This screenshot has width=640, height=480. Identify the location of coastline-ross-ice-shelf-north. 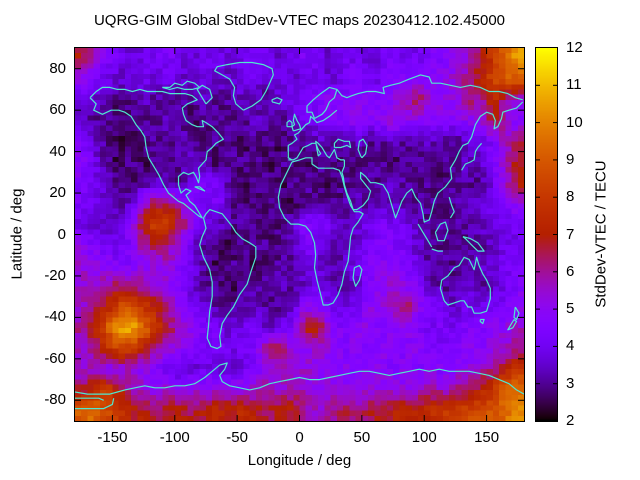
(89, 399).